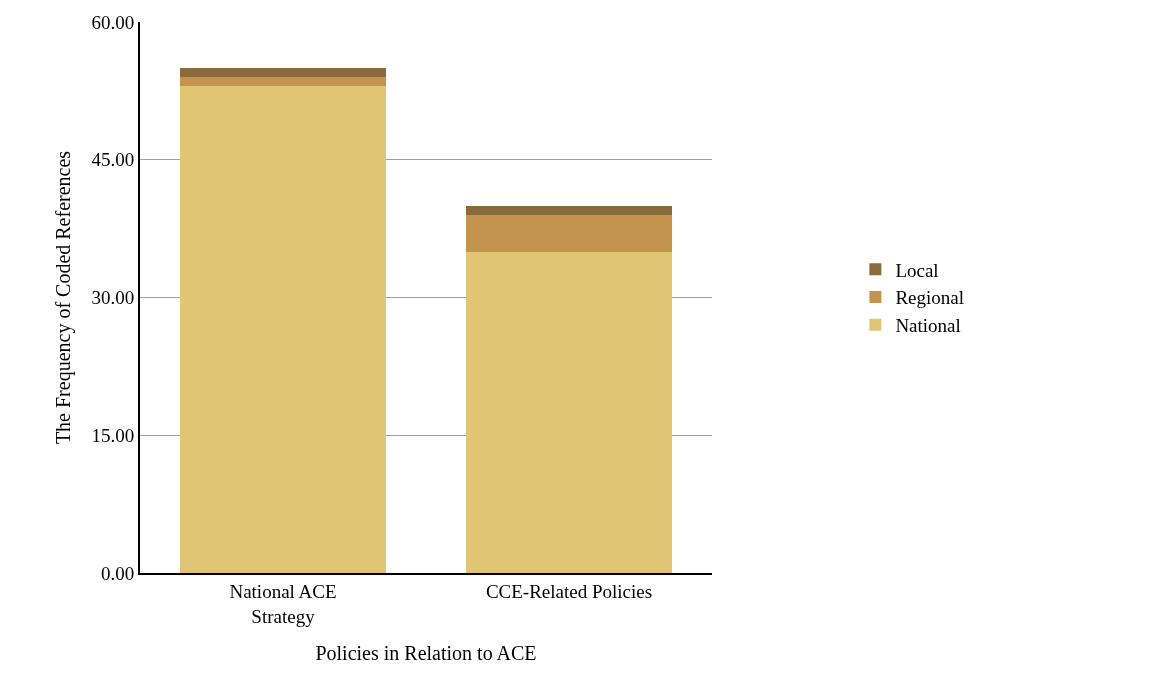 The height and width of the screenshot is (683, 1167). Describe the element at coordinates (113, 298) in the screenshot. I see `y-tick-label: 30.00` at that location.